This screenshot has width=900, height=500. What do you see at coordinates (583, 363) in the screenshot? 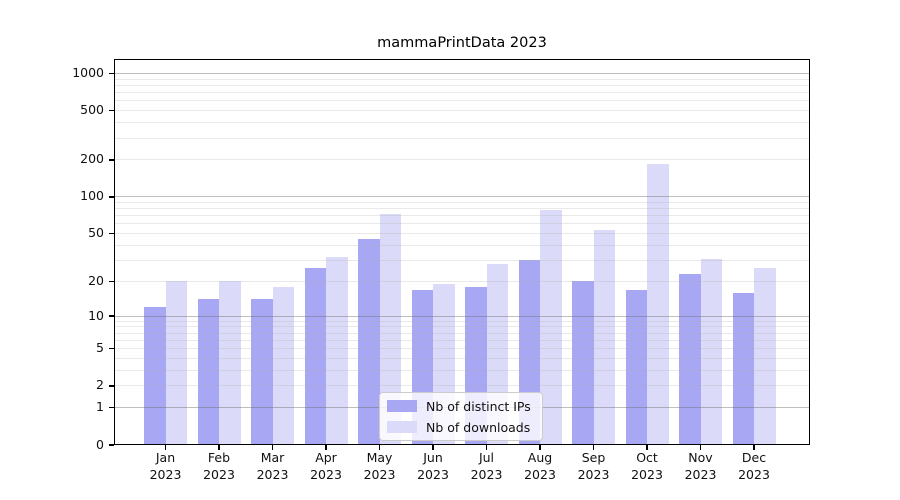
I see `bar-distinct-ips-sep` at bounding box center [583, 363].